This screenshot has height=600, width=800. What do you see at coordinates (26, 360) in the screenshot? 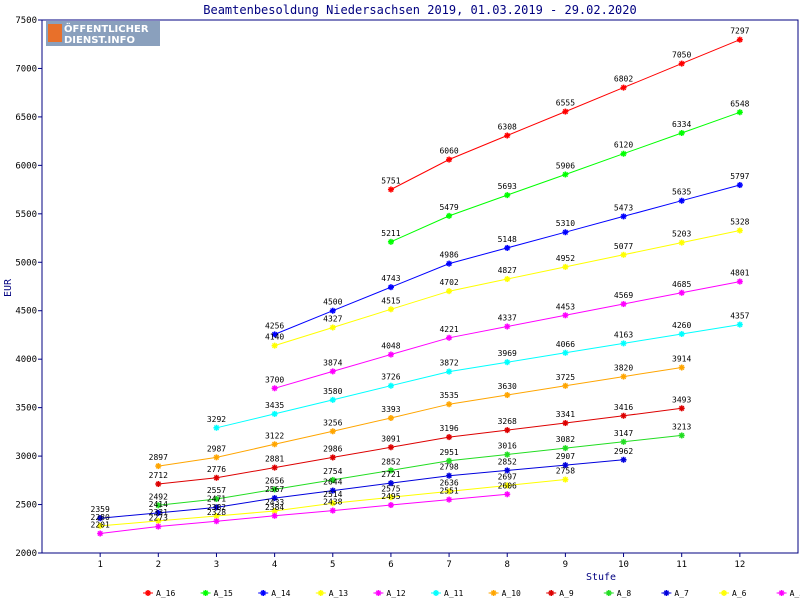
I see `y-tick-label: 4000` at bounding box center [26, 360].